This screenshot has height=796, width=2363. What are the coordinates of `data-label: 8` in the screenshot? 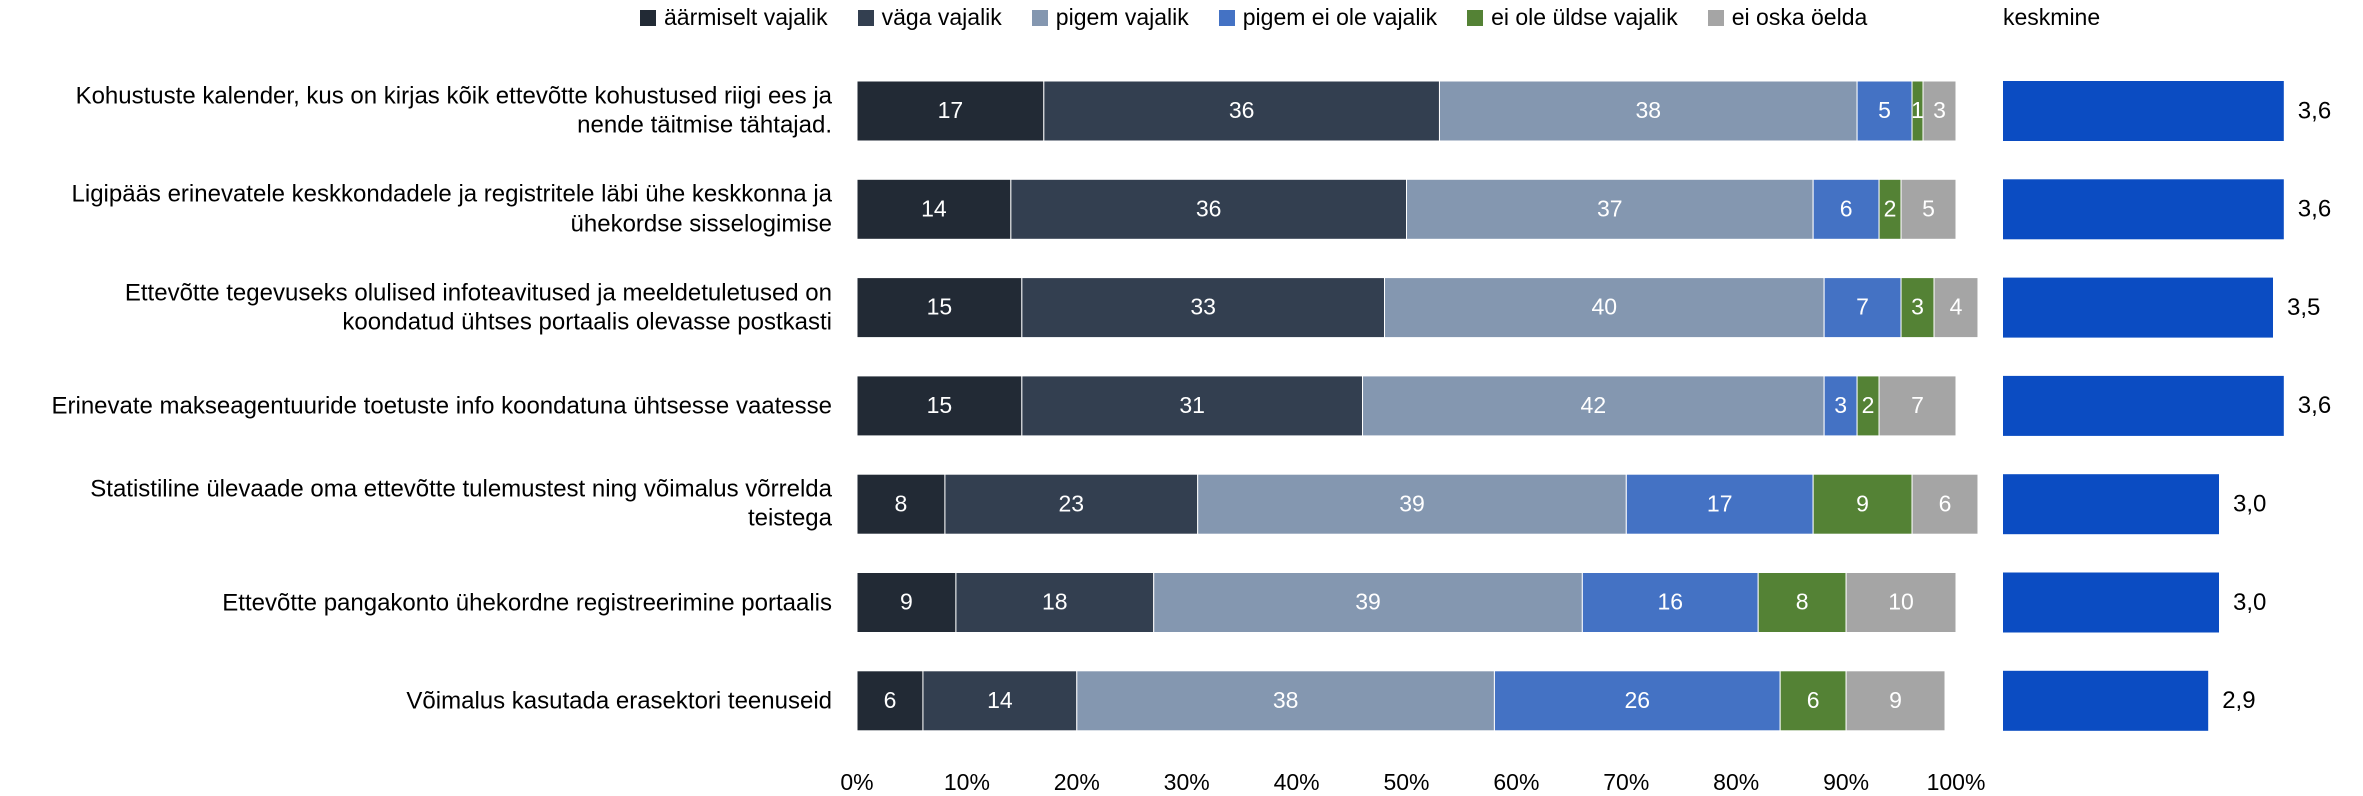 It's located at (1802, 602).